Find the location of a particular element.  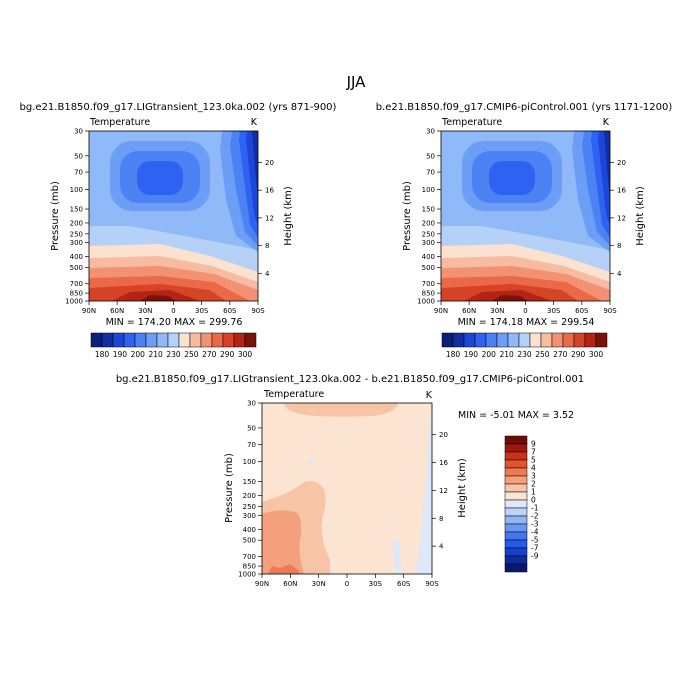

diff-surface-warm is located at coordinates (284, 569).